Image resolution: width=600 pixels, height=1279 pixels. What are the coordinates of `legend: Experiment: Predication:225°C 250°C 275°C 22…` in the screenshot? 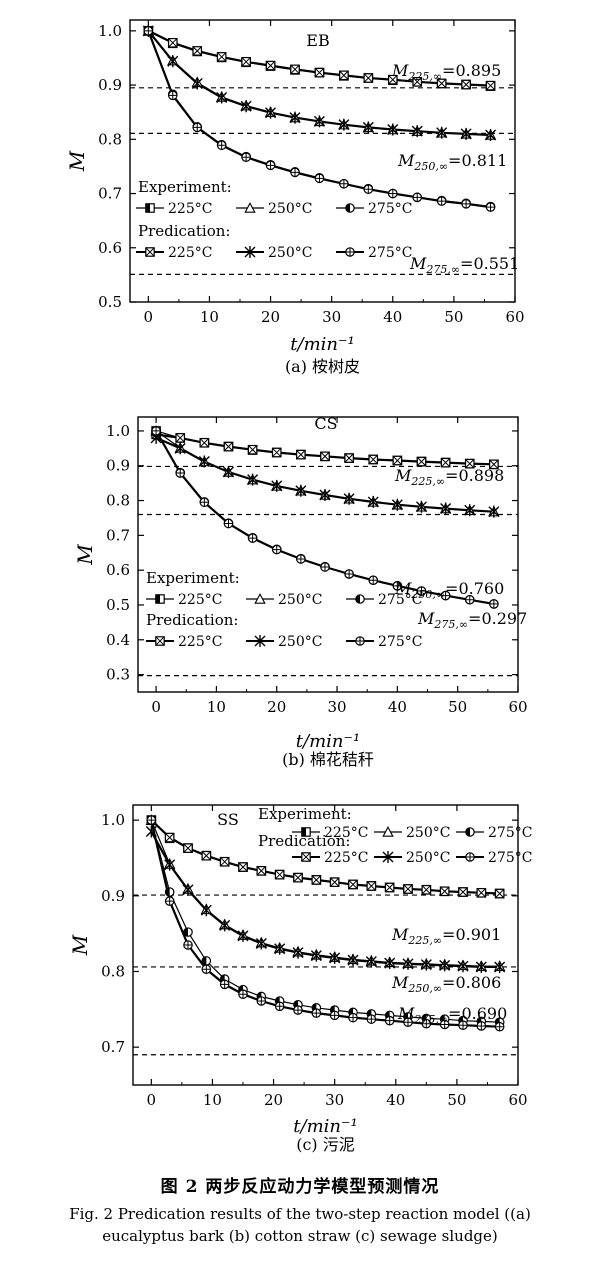 It's located at (395, 835).